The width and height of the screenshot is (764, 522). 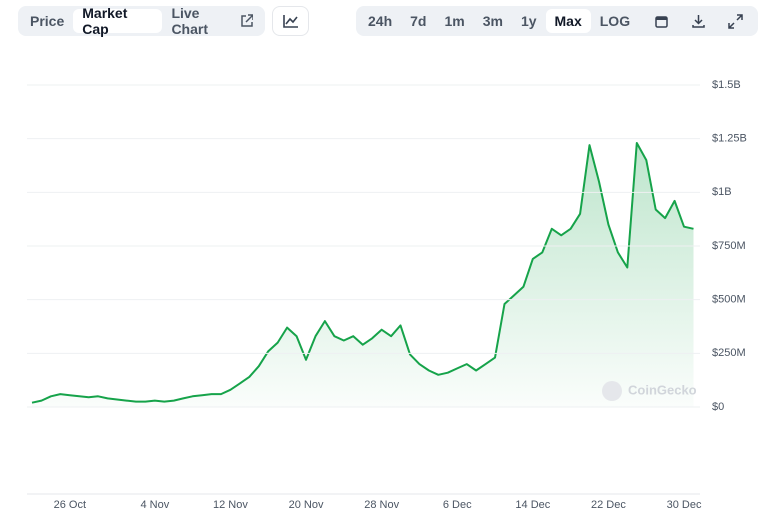 I want to click on download-icon-svg, so click(x=698, y=21).